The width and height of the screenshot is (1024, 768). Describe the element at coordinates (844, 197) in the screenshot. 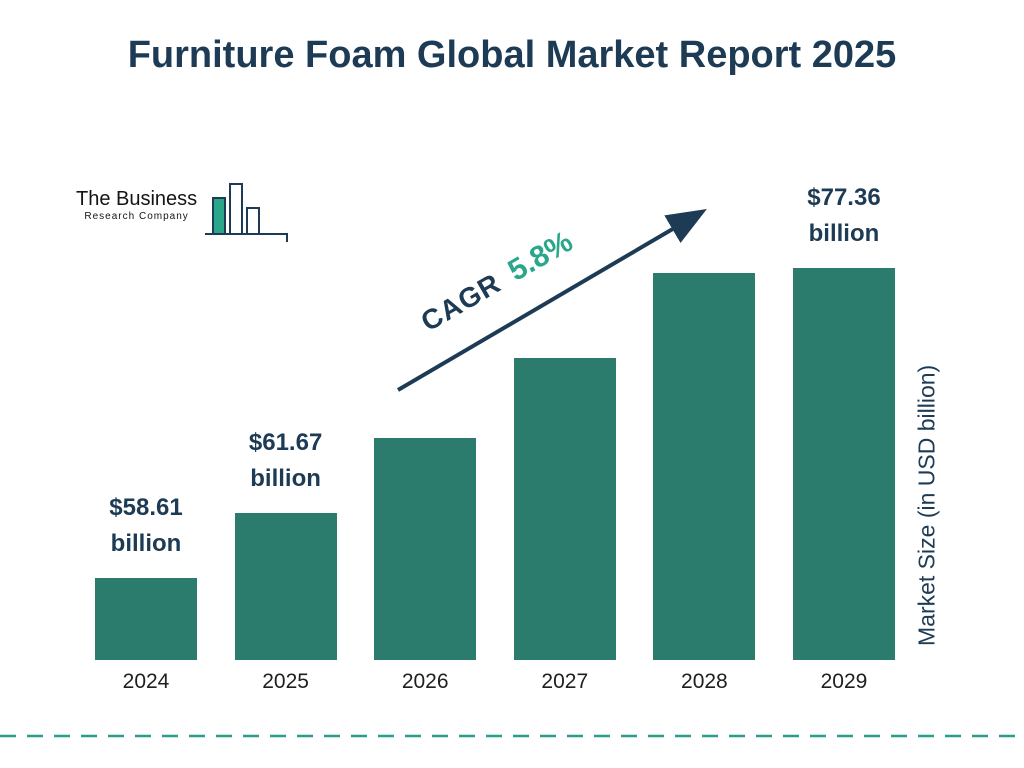

I see `value-amount: $77.36` at that location.